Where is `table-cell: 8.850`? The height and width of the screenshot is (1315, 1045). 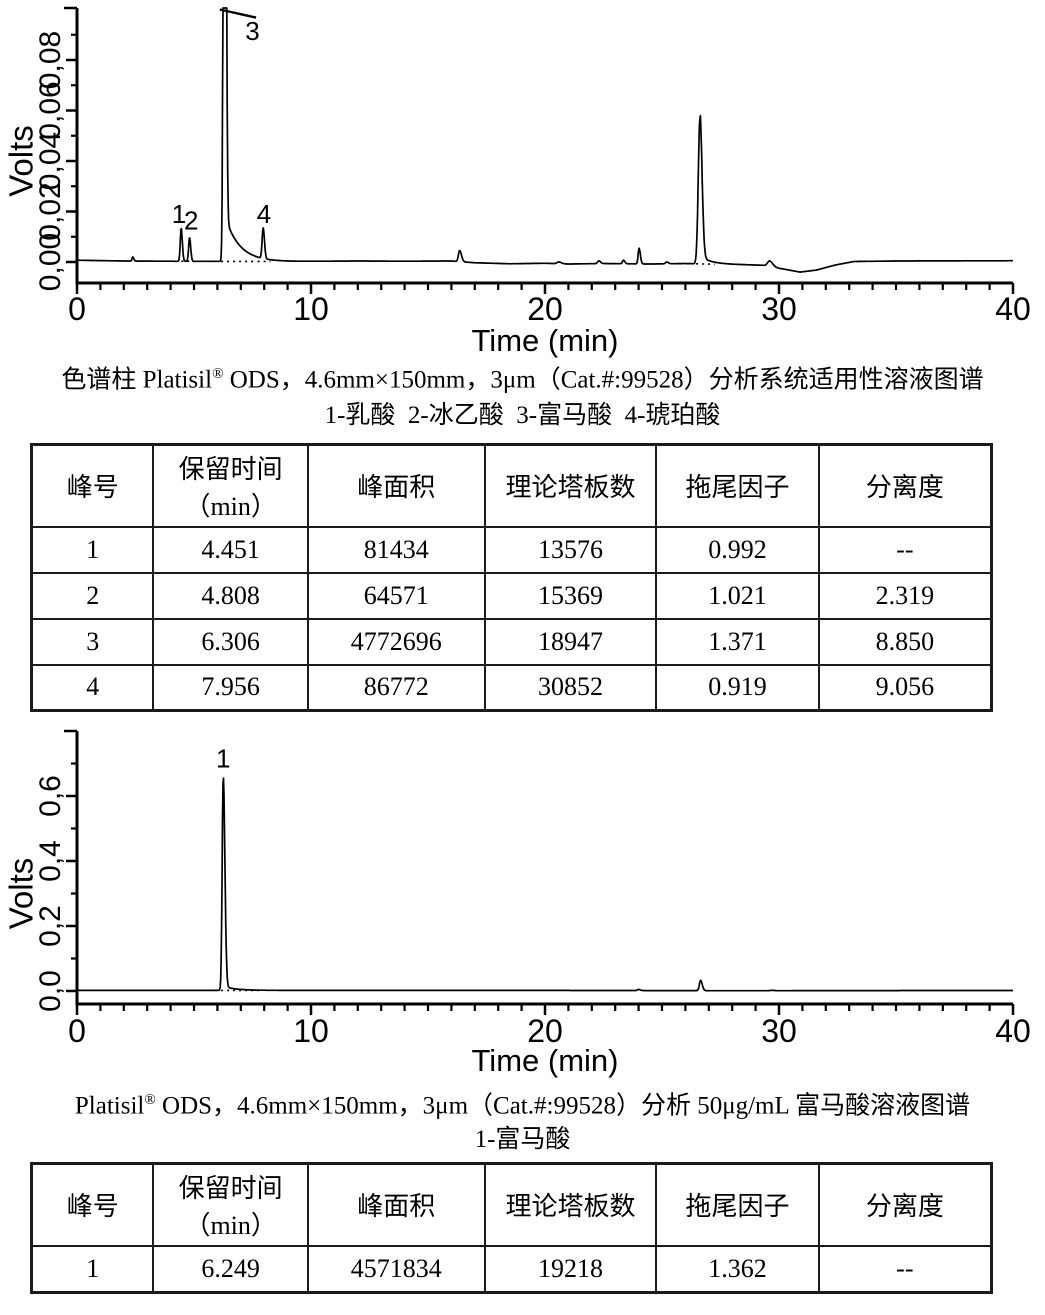
table-cell: 8.850 is located at coordinates (905, 641).